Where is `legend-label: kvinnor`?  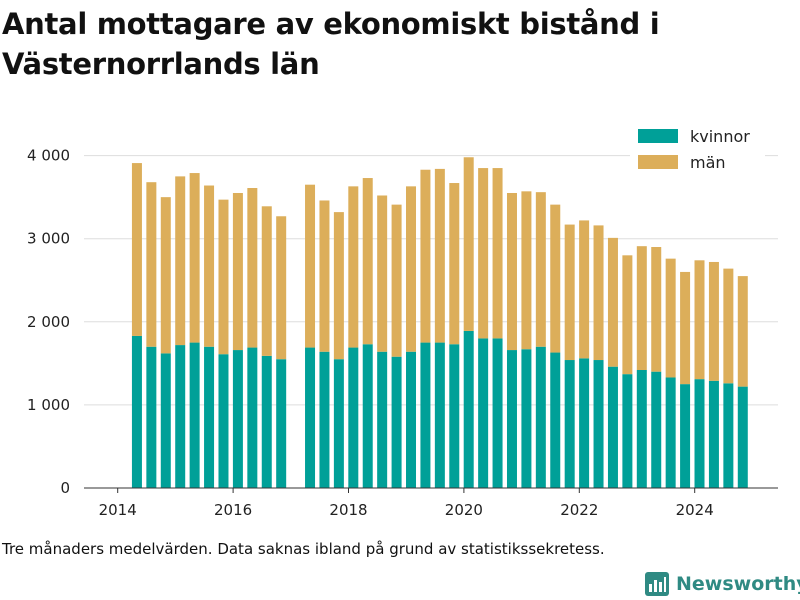 legend-label: kvinnor is located at coordinates (720, 136).